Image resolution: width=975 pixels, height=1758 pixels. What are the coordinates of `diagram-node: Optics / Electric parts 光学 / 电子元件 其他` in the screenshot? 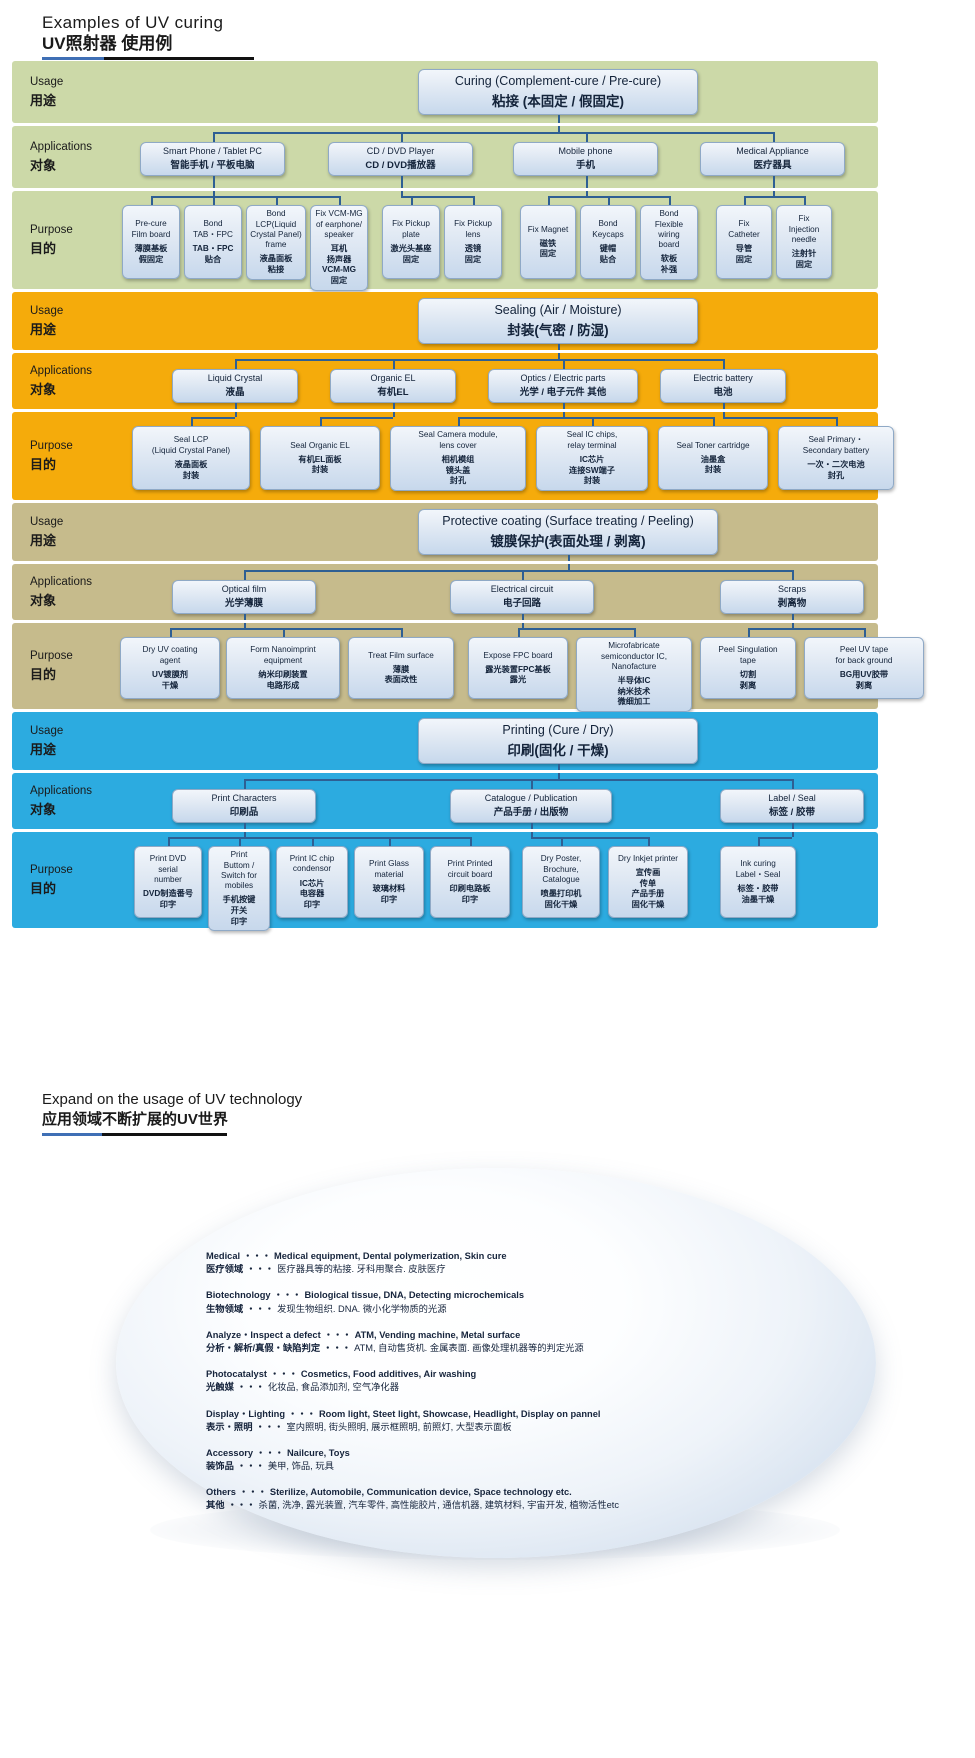 It's located at (563, 386).